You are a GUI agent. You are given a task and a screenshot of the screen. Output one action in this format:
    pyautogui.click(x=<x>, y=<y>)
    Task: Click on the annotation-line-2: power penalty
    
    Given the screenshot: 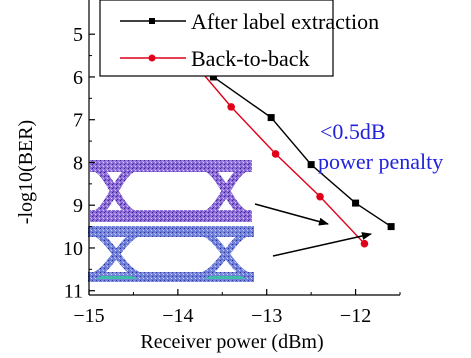 What is the action you would take?
    pyautogui.click(x=380, y=161)
    